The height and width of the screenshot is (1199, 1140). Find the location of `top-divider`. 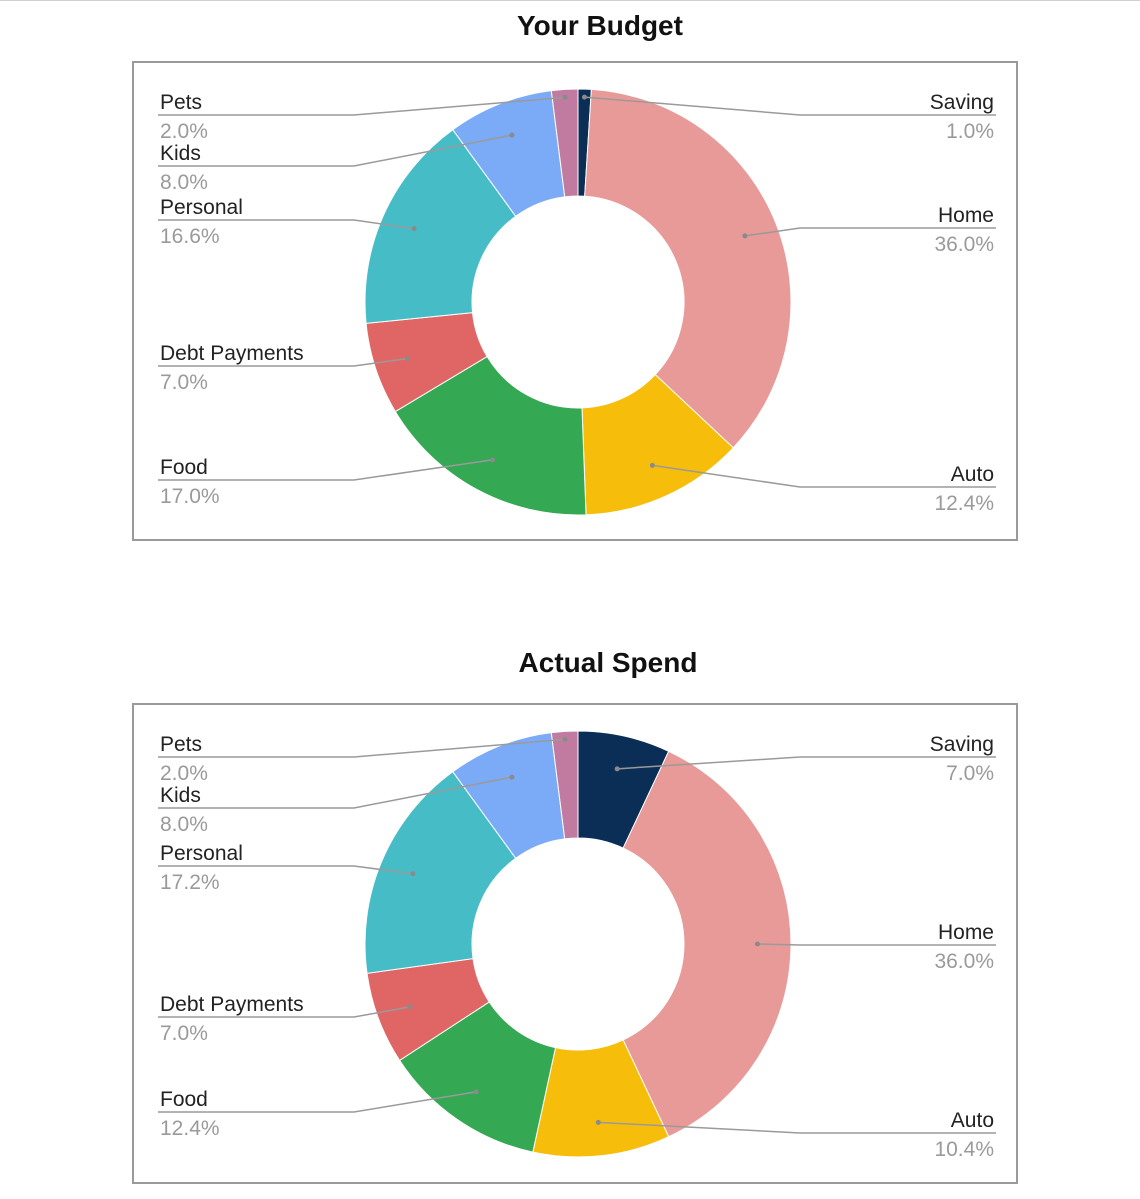

top-divider is located at coordinates (570, 0).